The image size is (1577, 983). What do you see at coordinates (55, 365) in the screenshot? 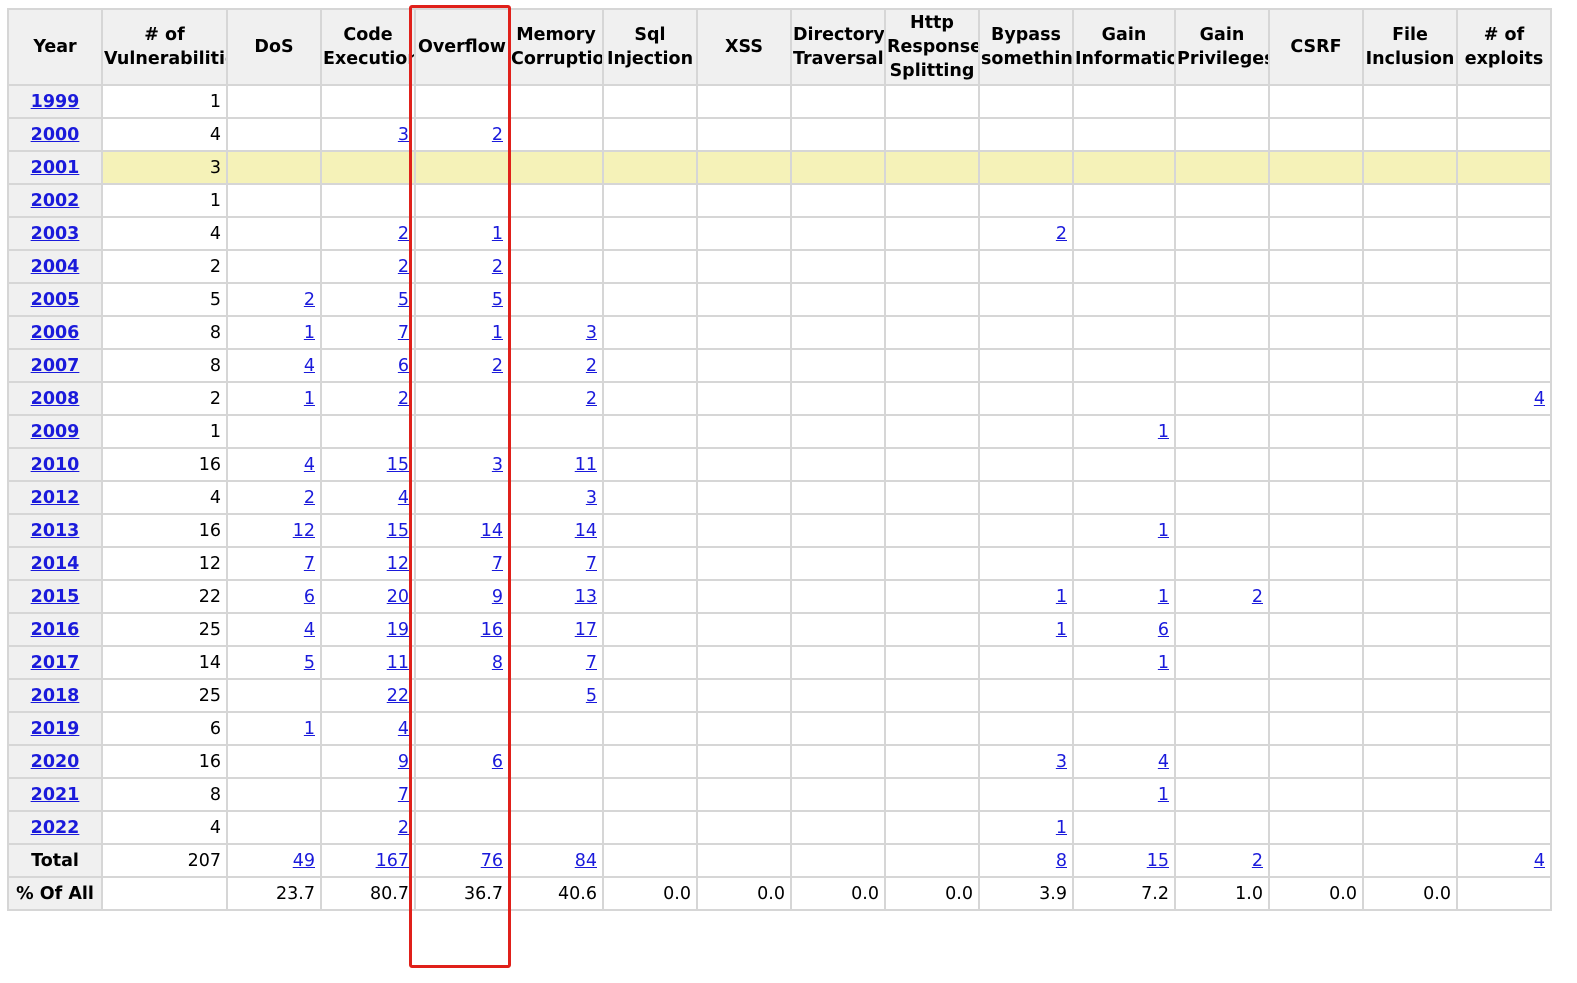
I see `year-link: 2007` at bounding box center [55, 365].